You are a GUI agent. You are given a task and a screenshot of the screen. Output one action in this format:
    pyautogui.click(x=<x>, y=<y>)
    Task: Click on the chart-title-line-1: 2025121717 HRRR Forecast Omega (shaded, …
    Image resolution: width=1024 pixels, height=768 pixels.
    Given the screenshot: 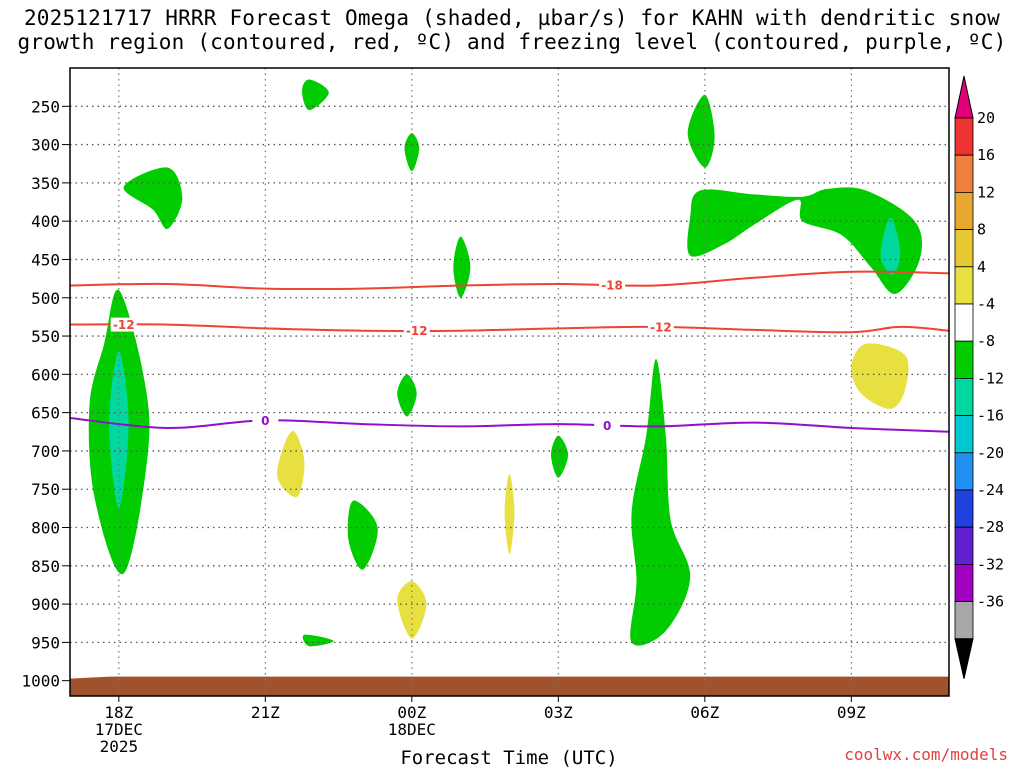 What is the action you would take?
    pyautogui.click(x=512, y=18)
    